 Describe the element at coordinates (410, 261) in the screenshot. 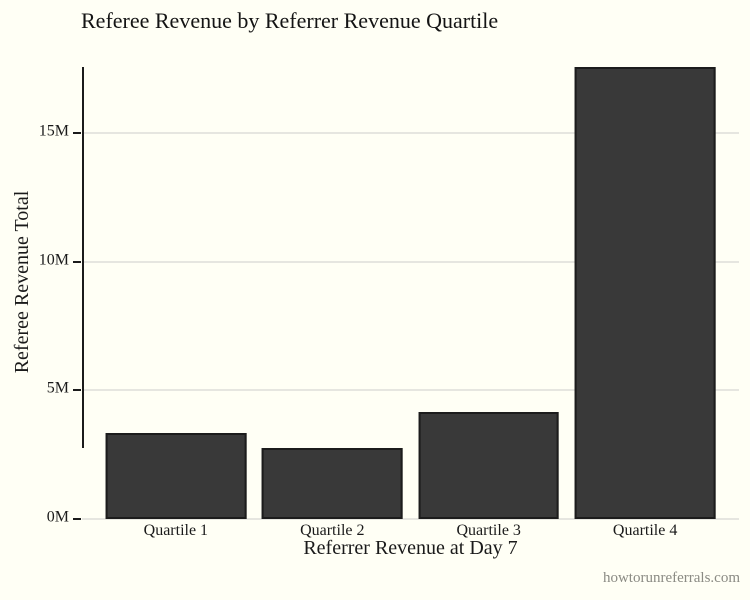

I see `gridline-10M` at that location.